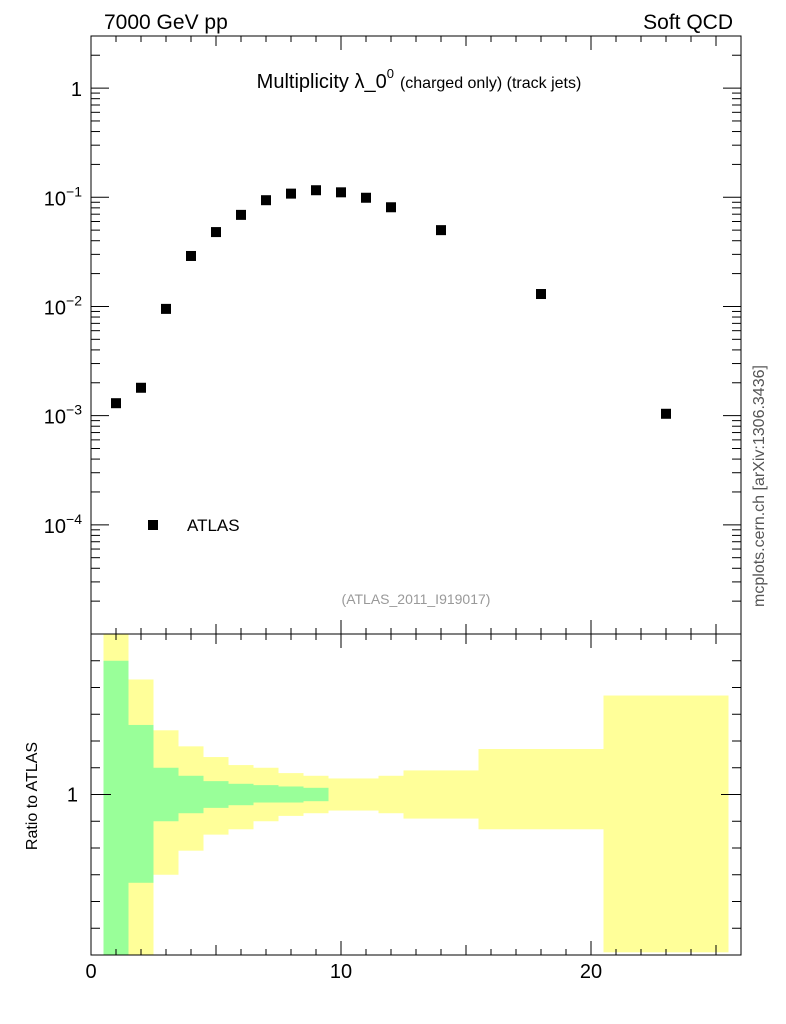 The width and height of the screenshot is (786, 1024). I want to click on header-right-label: Soft QCD, so click(688, 22).